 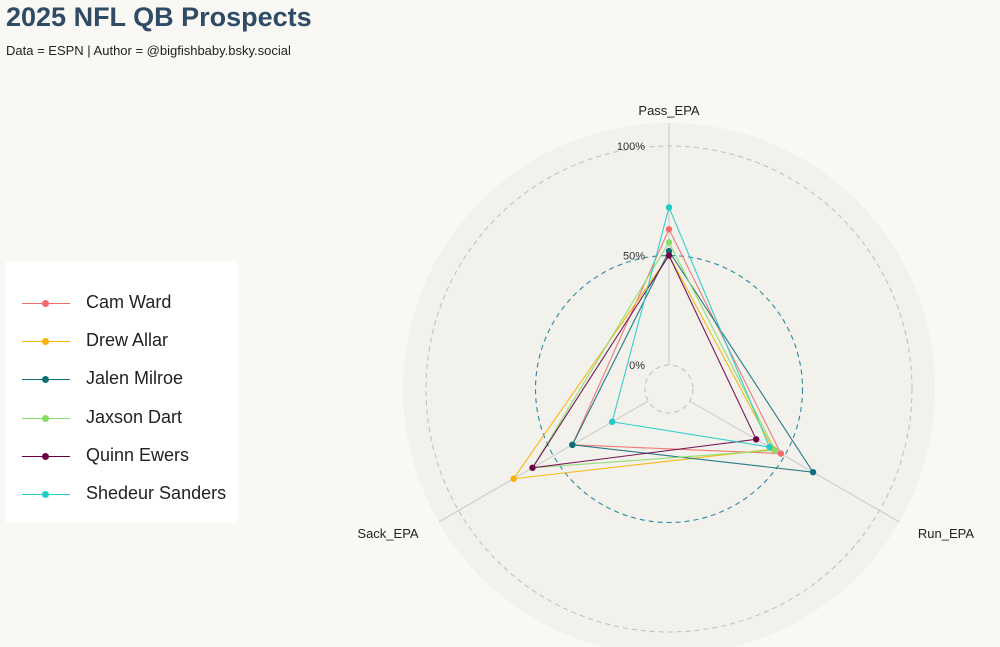 I want to click on axis-label-pass-epa: Pass_EPA, so click(x=669, y=110).